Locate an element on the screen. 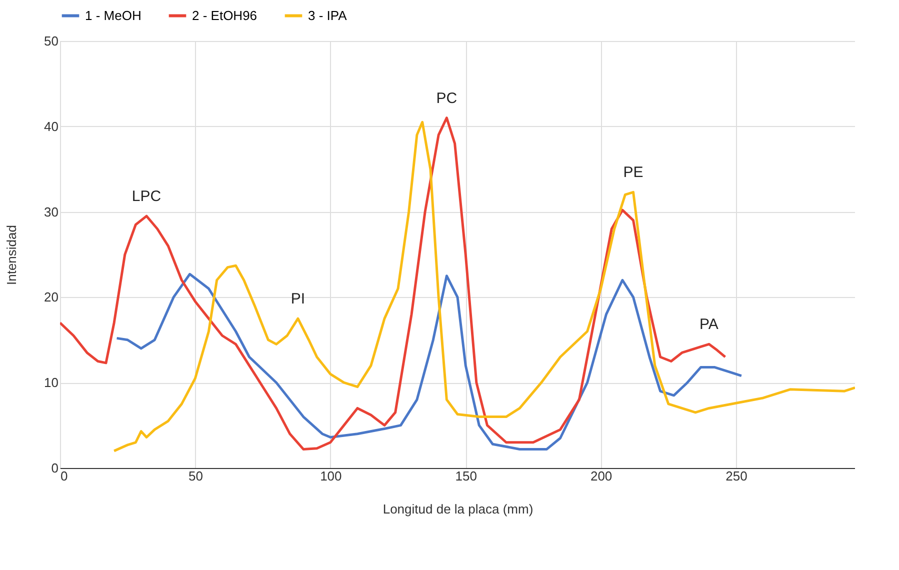 This screenshot has width=899, height=570. annotation: PA is located at coordinates (709, 325).